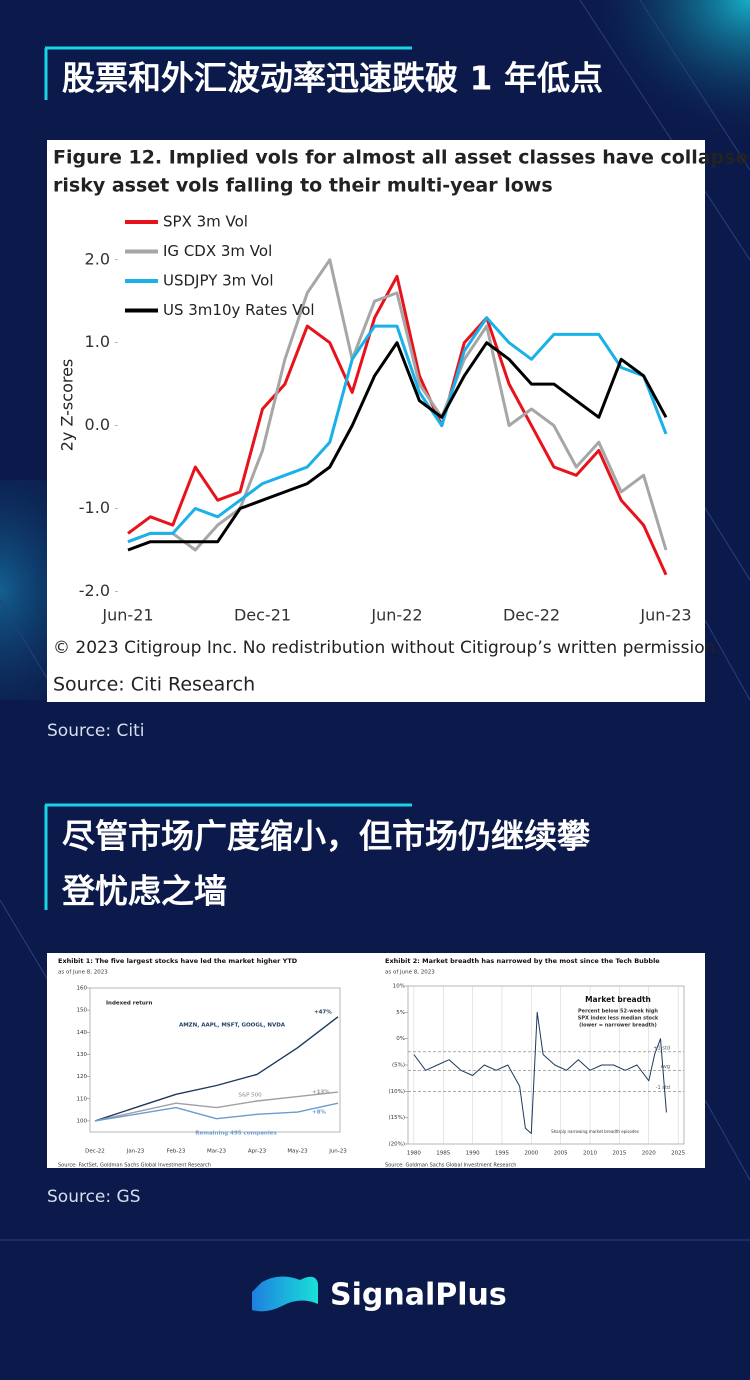  Describe the element at coordinates (250, 1096) in the screenshot. I see `series-label: S&P 500` at that location.